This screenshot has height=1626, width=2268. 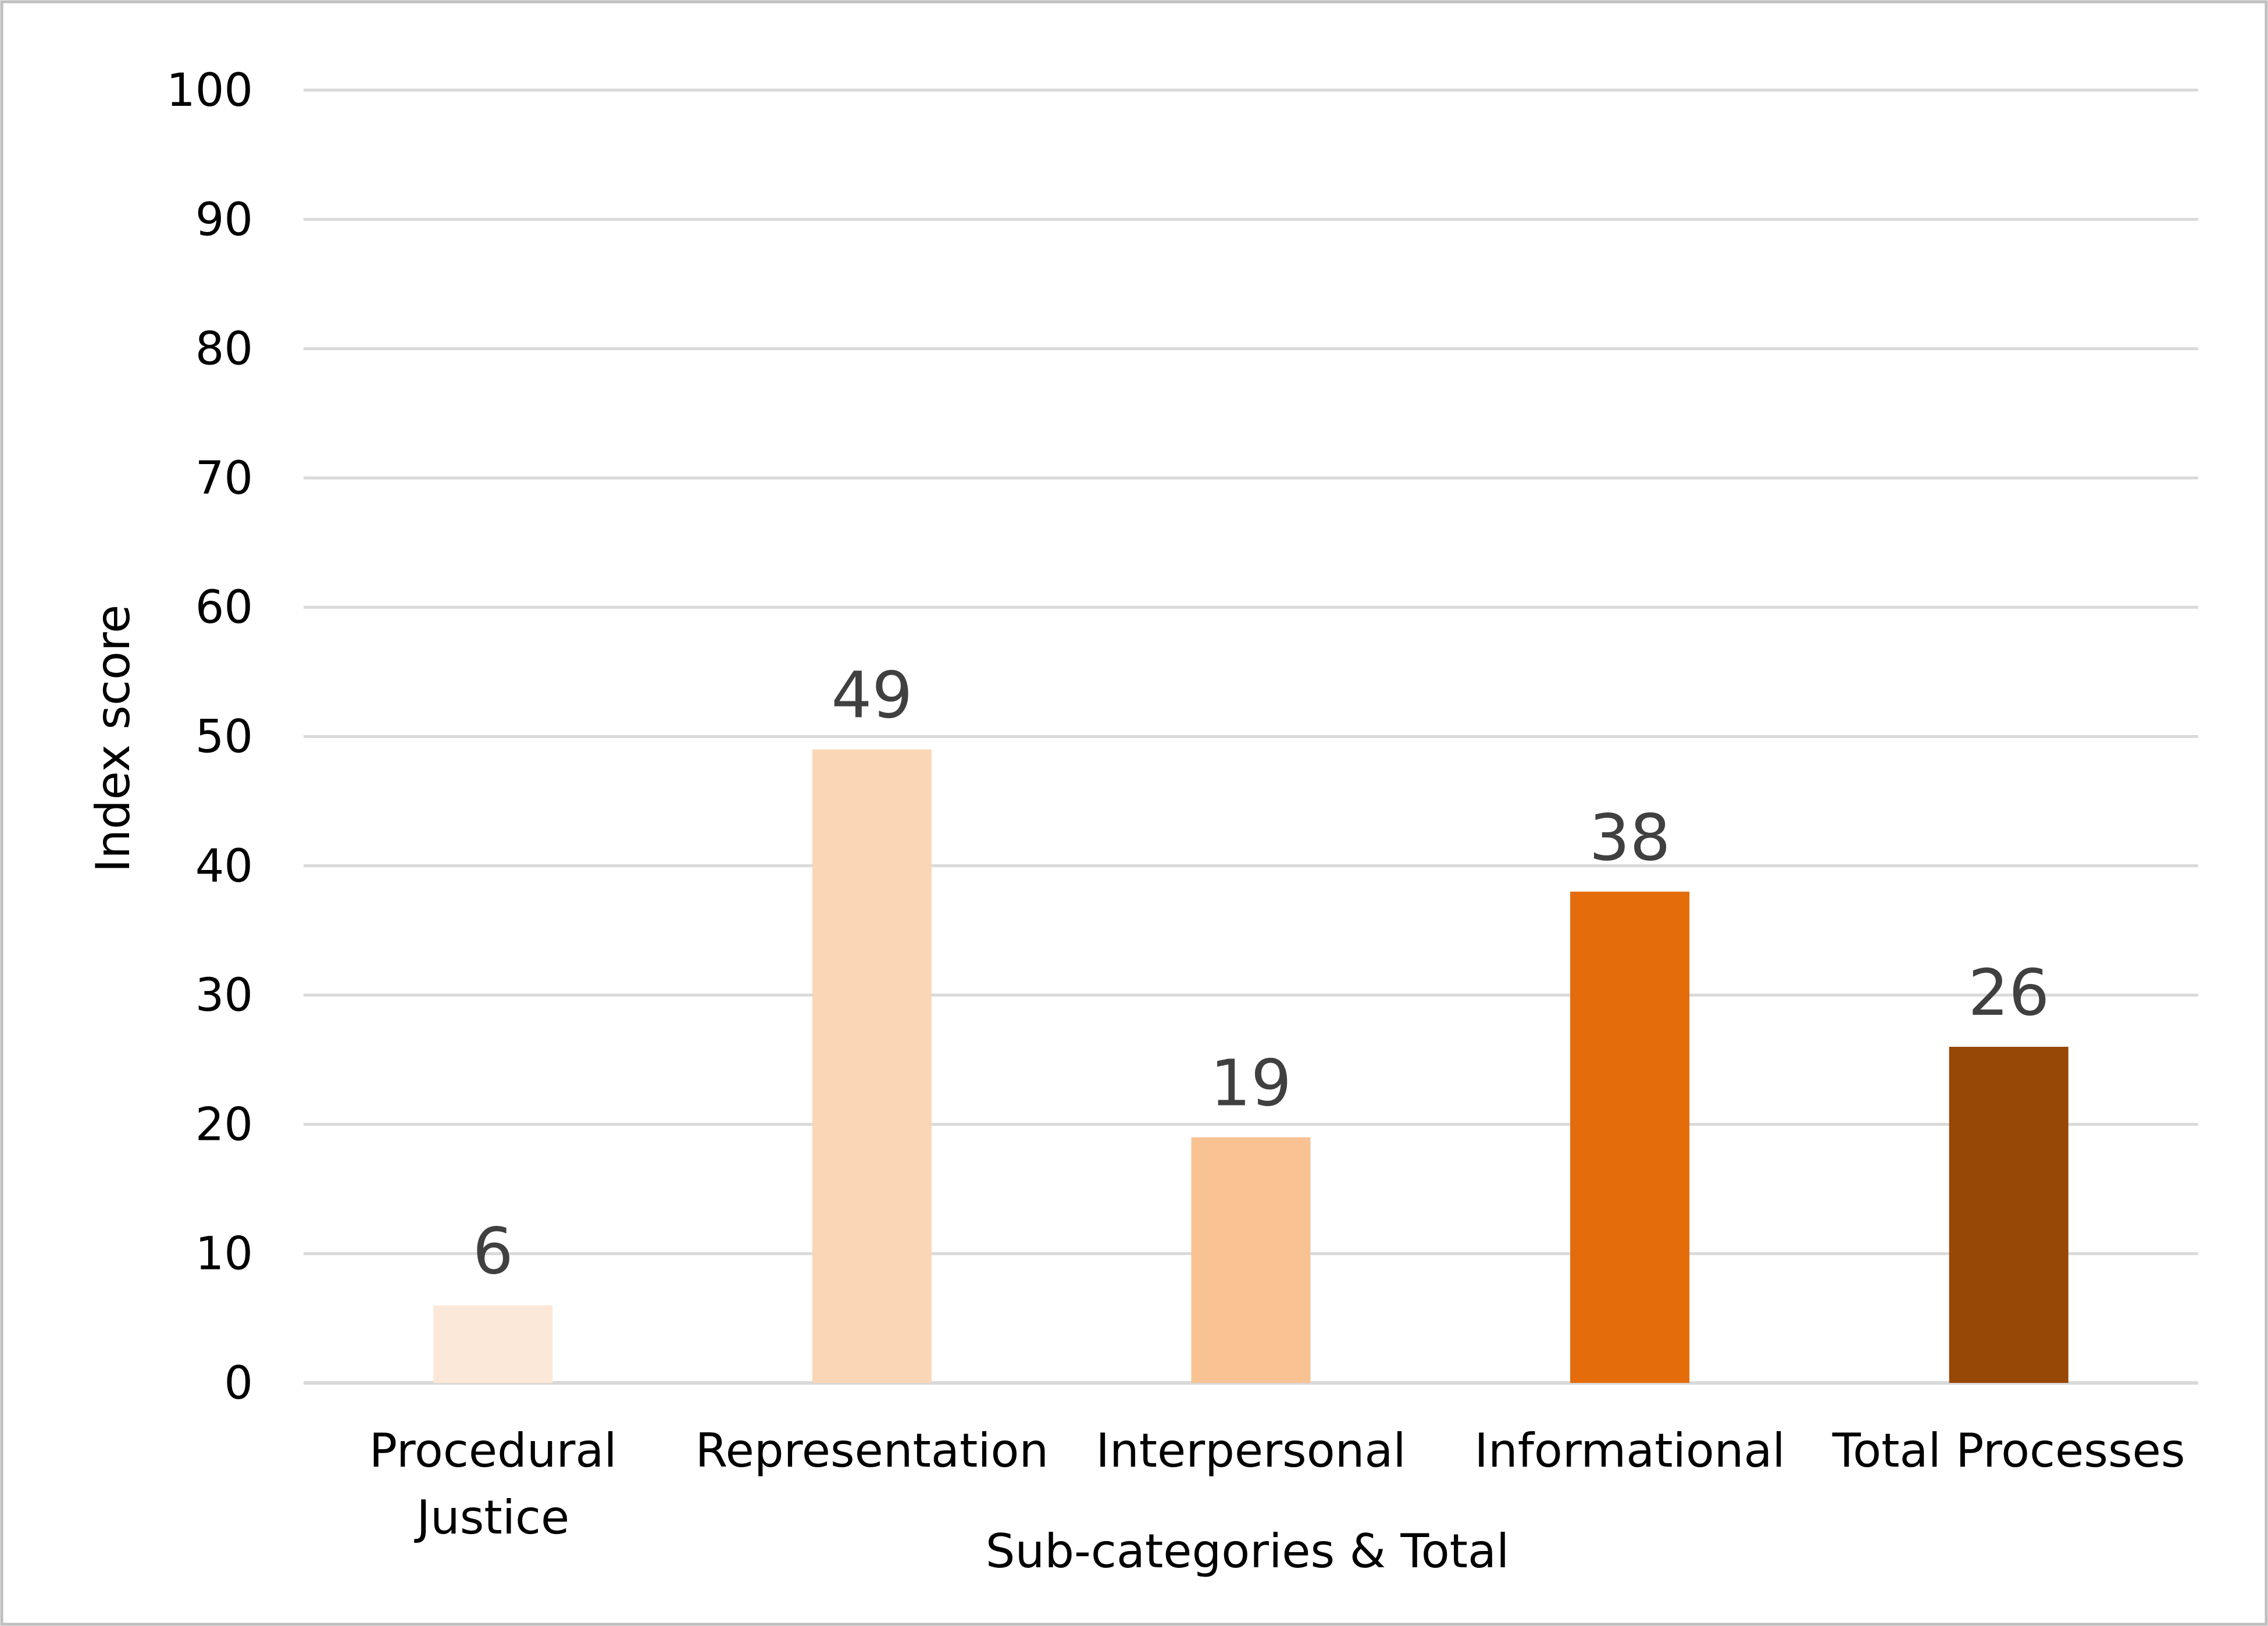 I want to click on data-label-0: 6, so click(x=493, y=1251).